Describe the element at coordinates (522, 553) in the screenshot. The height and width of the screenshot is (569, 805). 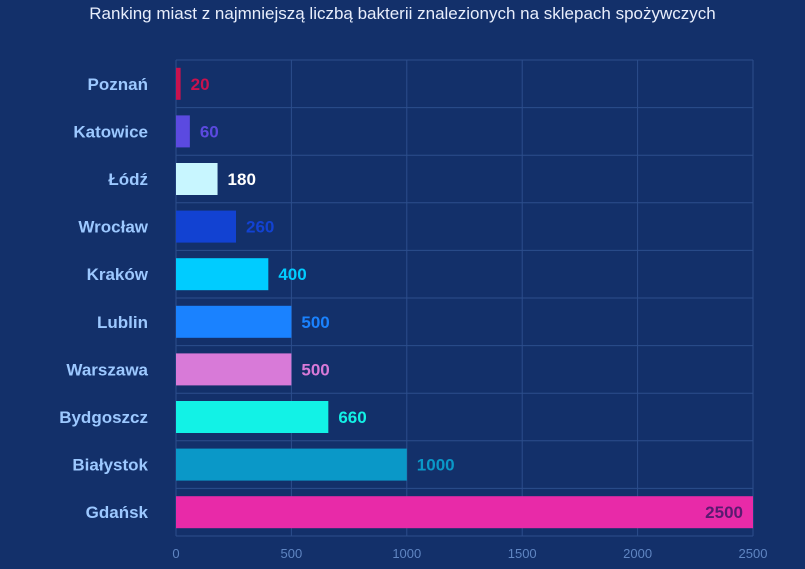
I see `x-tick-label: 1500` at that location.